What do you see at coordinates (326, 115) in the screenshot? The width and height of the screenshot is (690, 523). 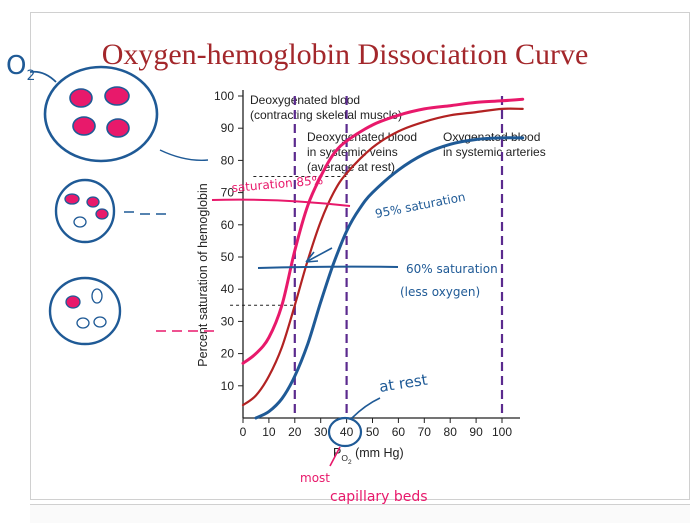 I see `annotation-deoxy-muscle-line2: (contracting skeletal muscle)` at bounding box center [326, 115].